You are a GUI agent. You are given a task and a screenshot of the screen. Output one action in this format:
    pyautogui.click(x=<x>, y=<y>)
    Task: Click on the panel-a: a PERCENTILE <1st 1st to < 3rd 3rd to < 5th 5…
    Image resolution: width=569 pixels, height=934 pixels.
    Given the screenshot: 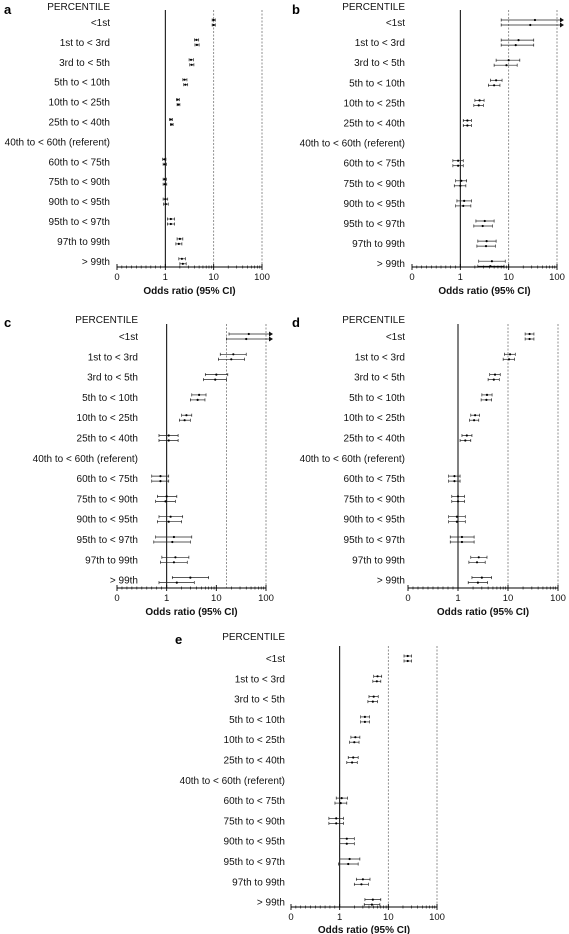 What is the action you would take?
    pyautogui.click(x=137, y=149)
    